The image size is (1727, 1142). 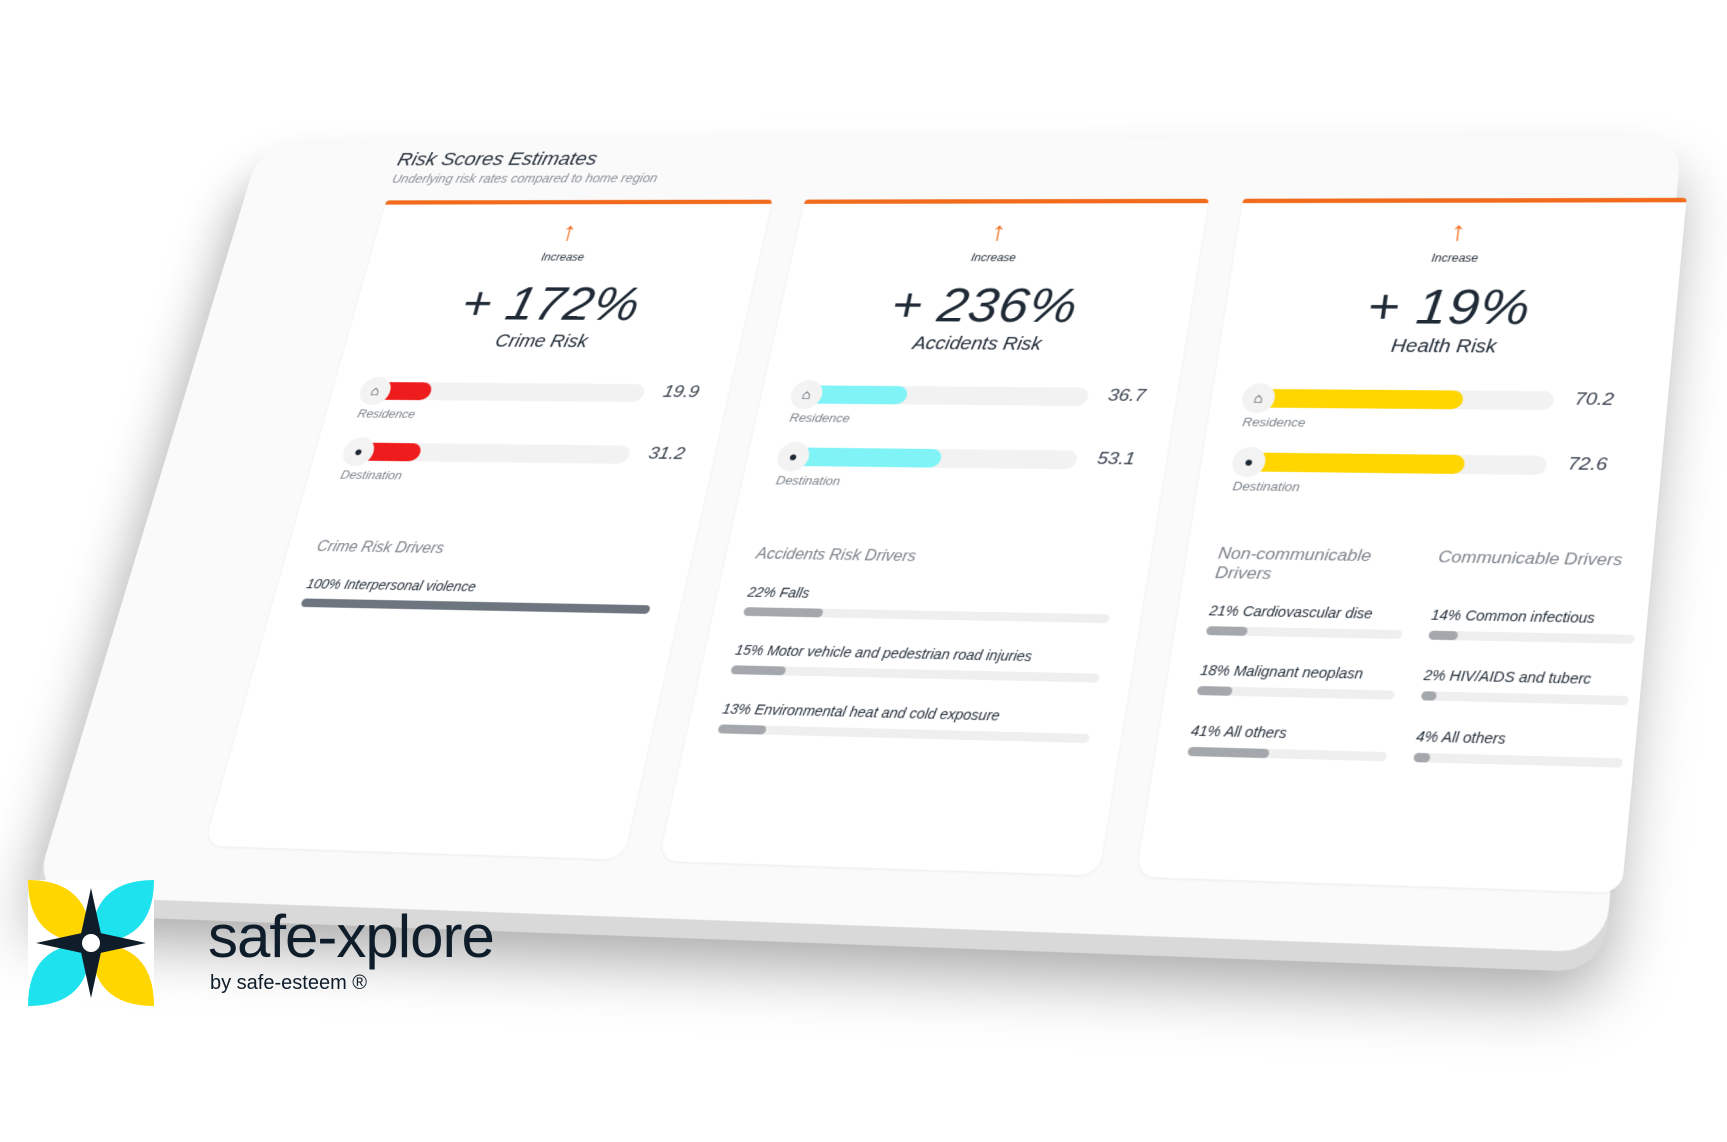 I want to click on driver-item: 18% Malignant neoplasn, so click(x=1297, y=684).